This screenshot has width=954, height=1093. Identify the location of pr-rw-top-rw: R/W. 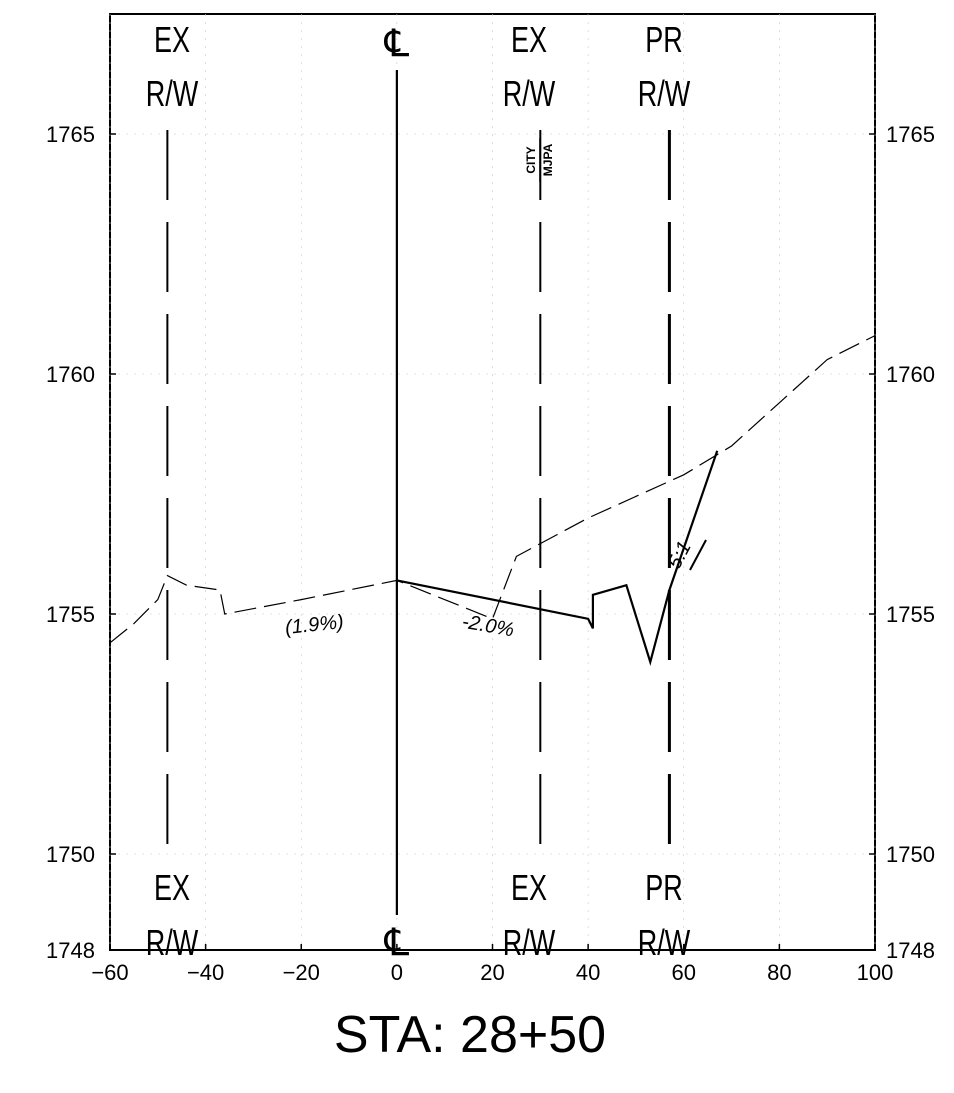
(664, 93).